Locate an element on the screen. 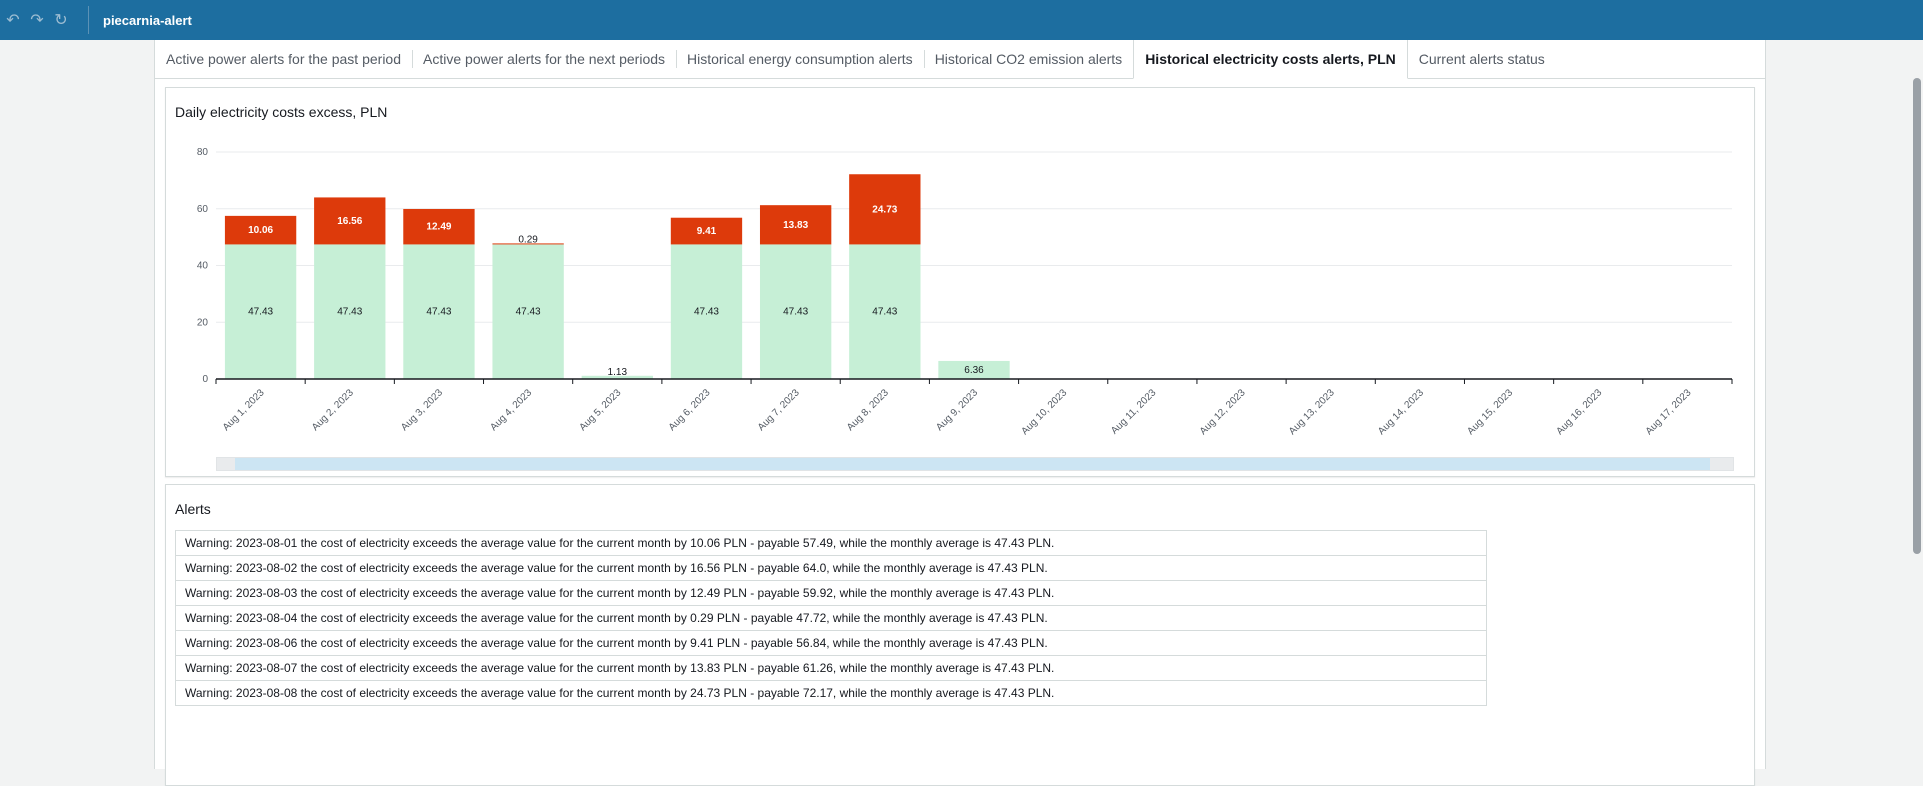 The image size is (1923, 786). tab-co2-emission: Historical CO2 emission alerts is located at coordinates (1028, 59).